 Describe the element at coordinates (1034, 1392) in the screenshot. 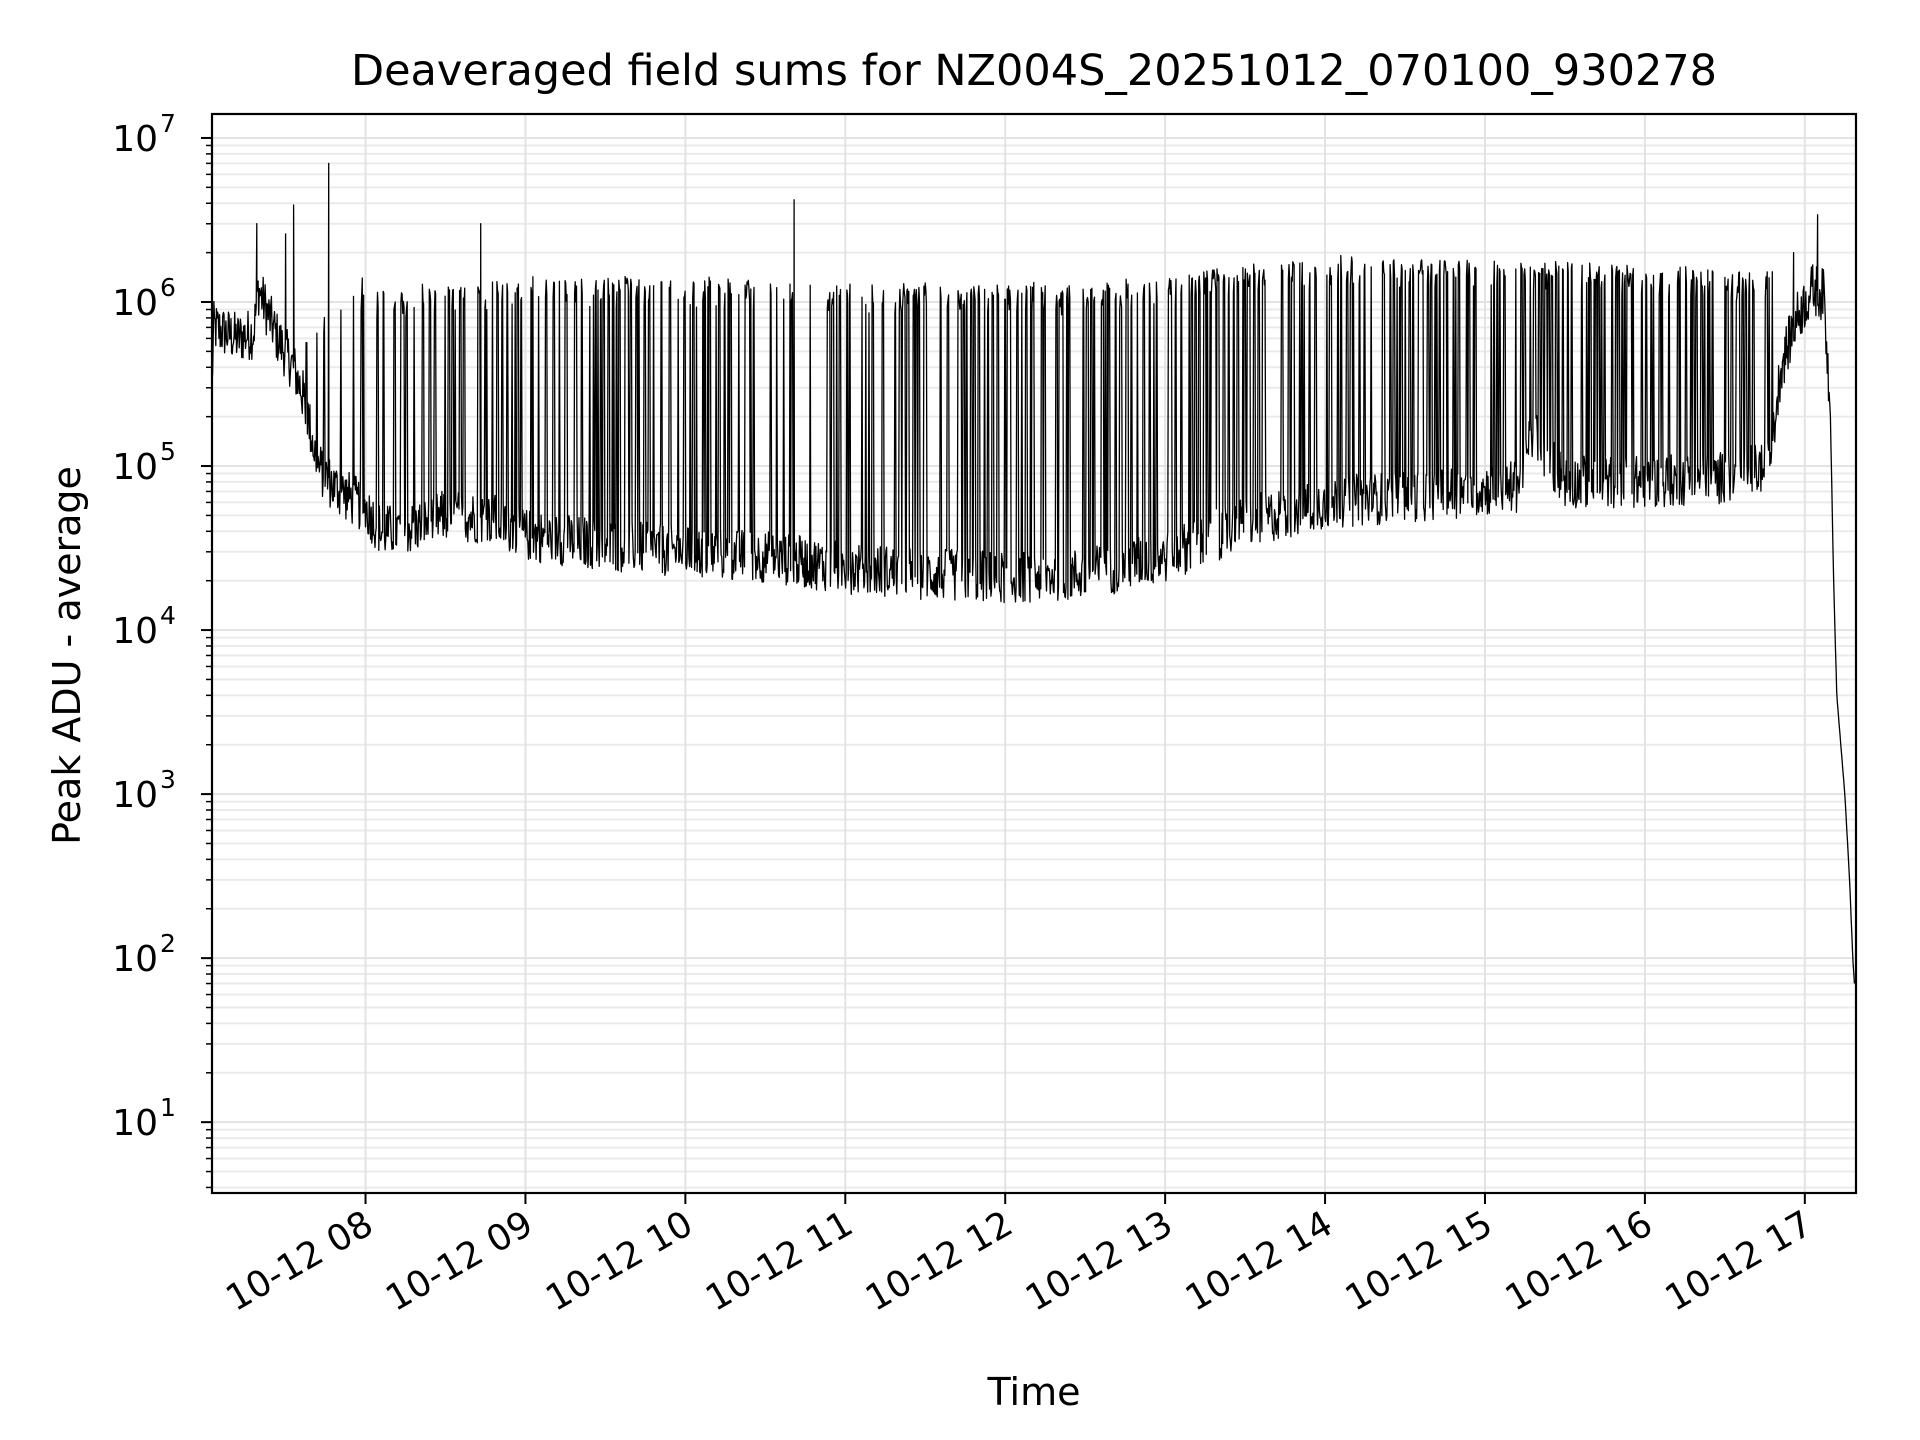

I see `x-axis-label: Time` at that location.